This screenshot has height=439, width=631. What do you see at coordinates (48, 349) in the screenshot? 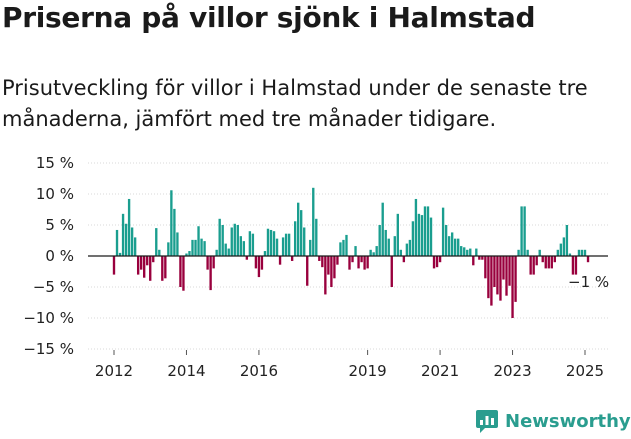
I see `y-tick-label: −15 %` at bounding box center [48, 349].